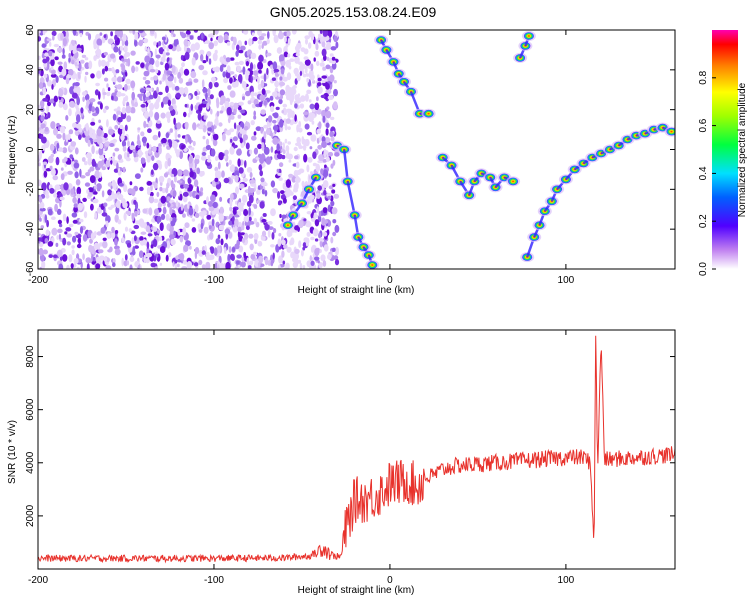  What do you see at coordinates (703, 77) in the screenshot?
I see `colorbar-tick-label: 0.8` at bounding box center [703, 77].